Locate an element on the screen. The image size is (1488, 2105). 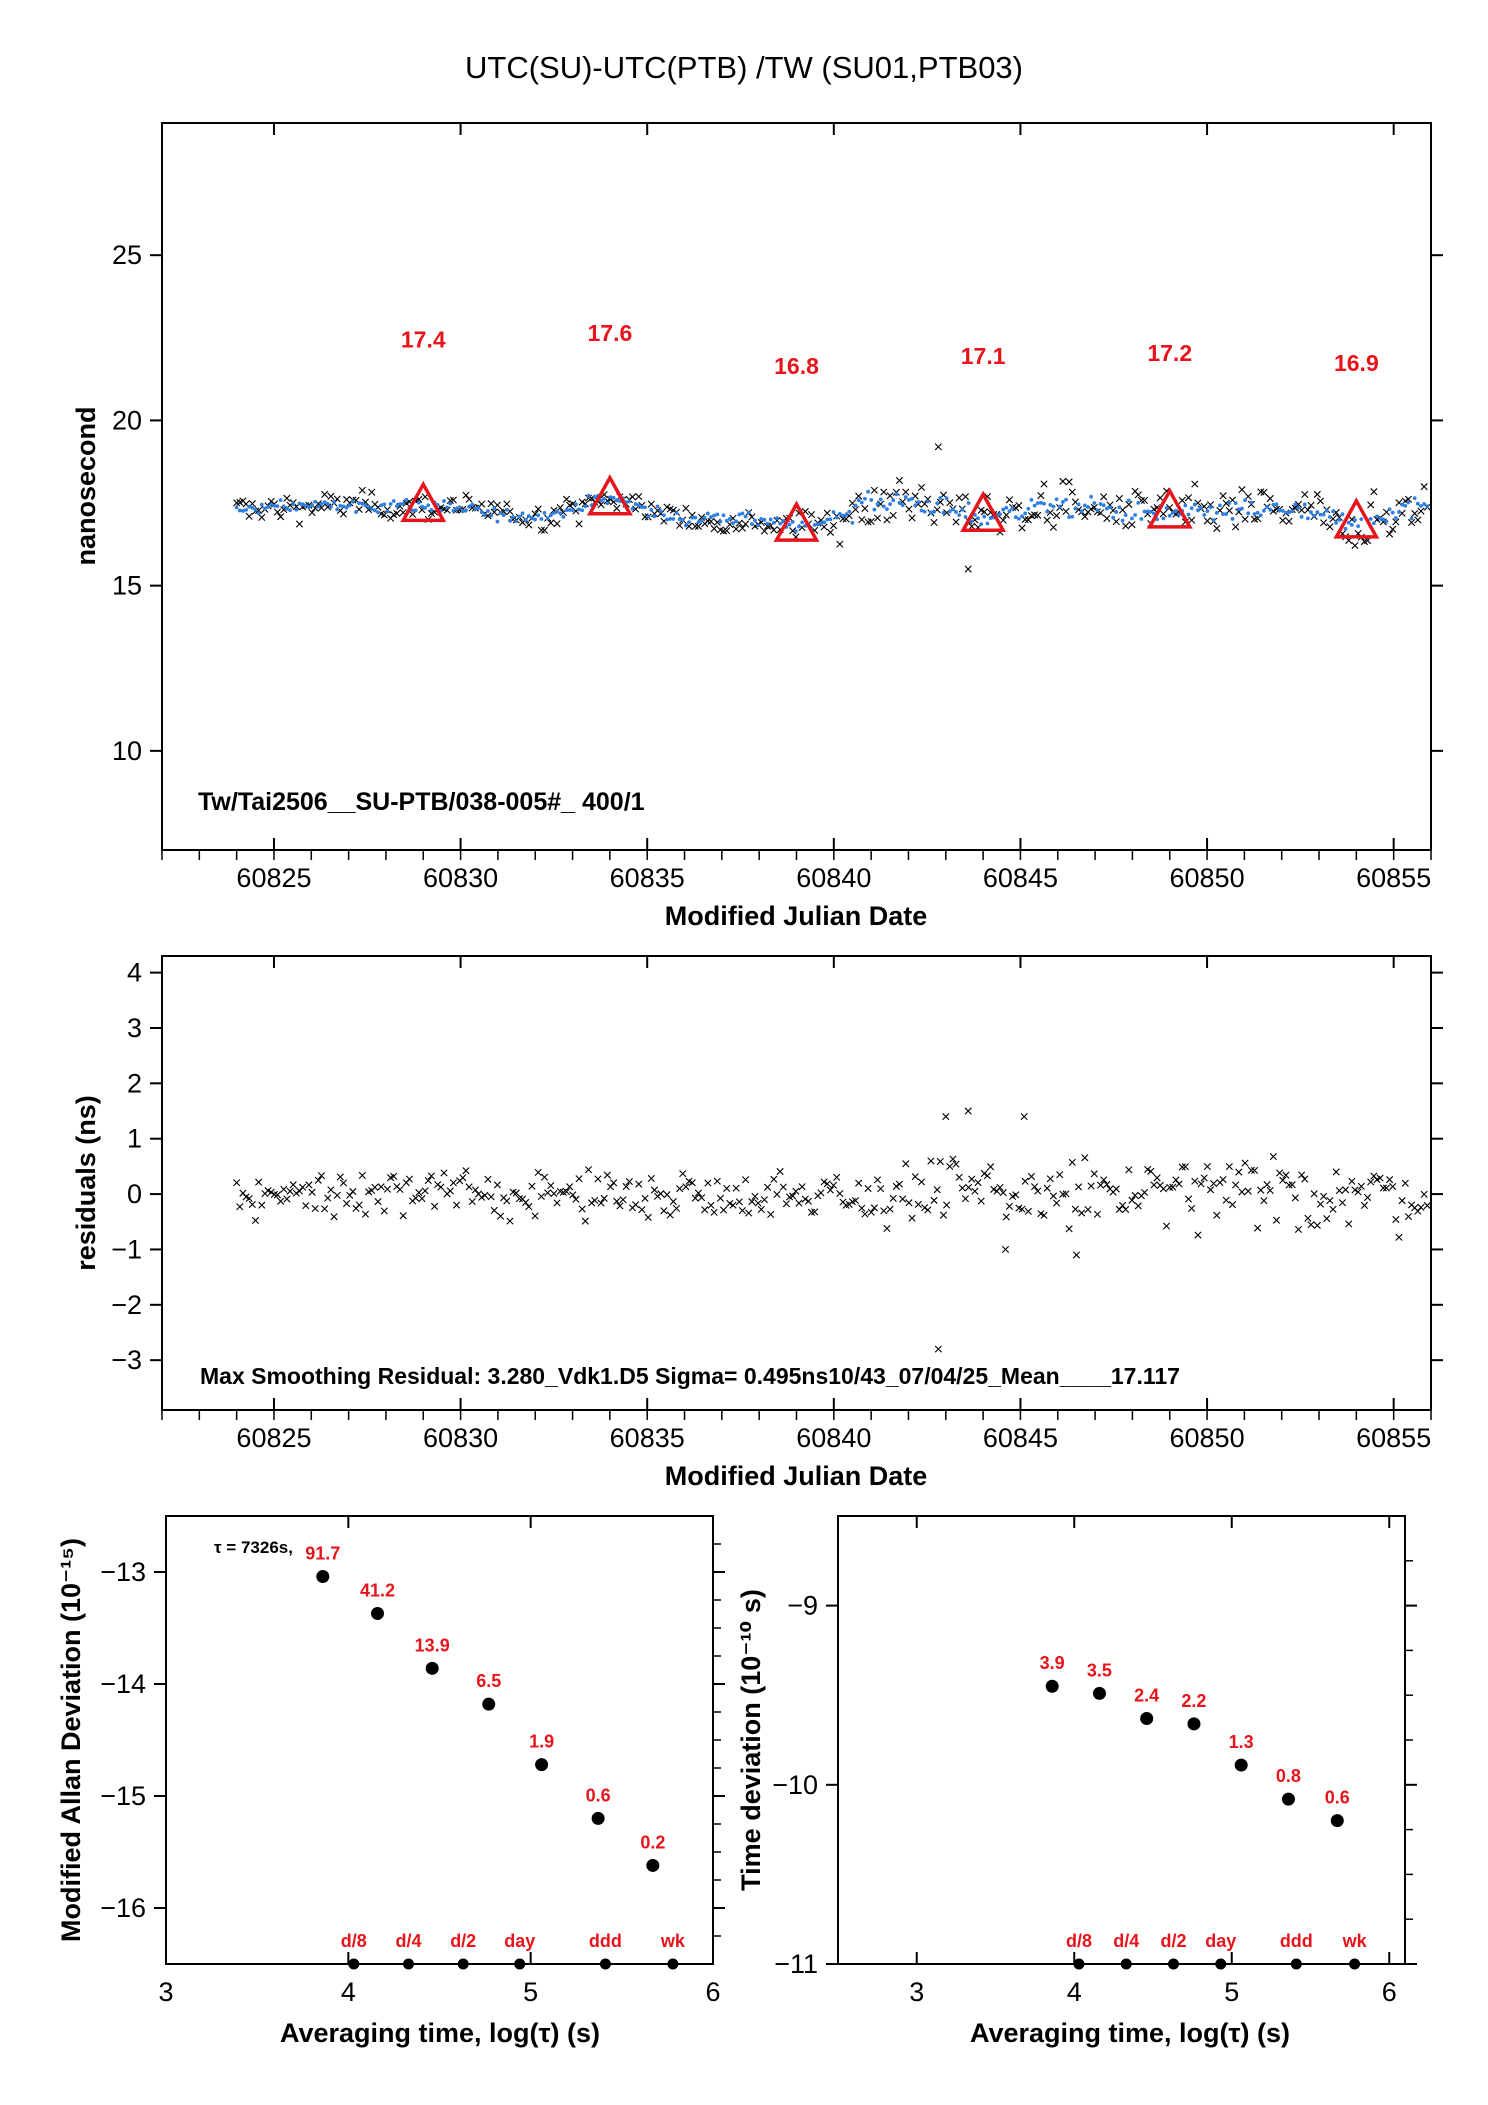
residual-outlier-point is located at coordinates (968, 1111).